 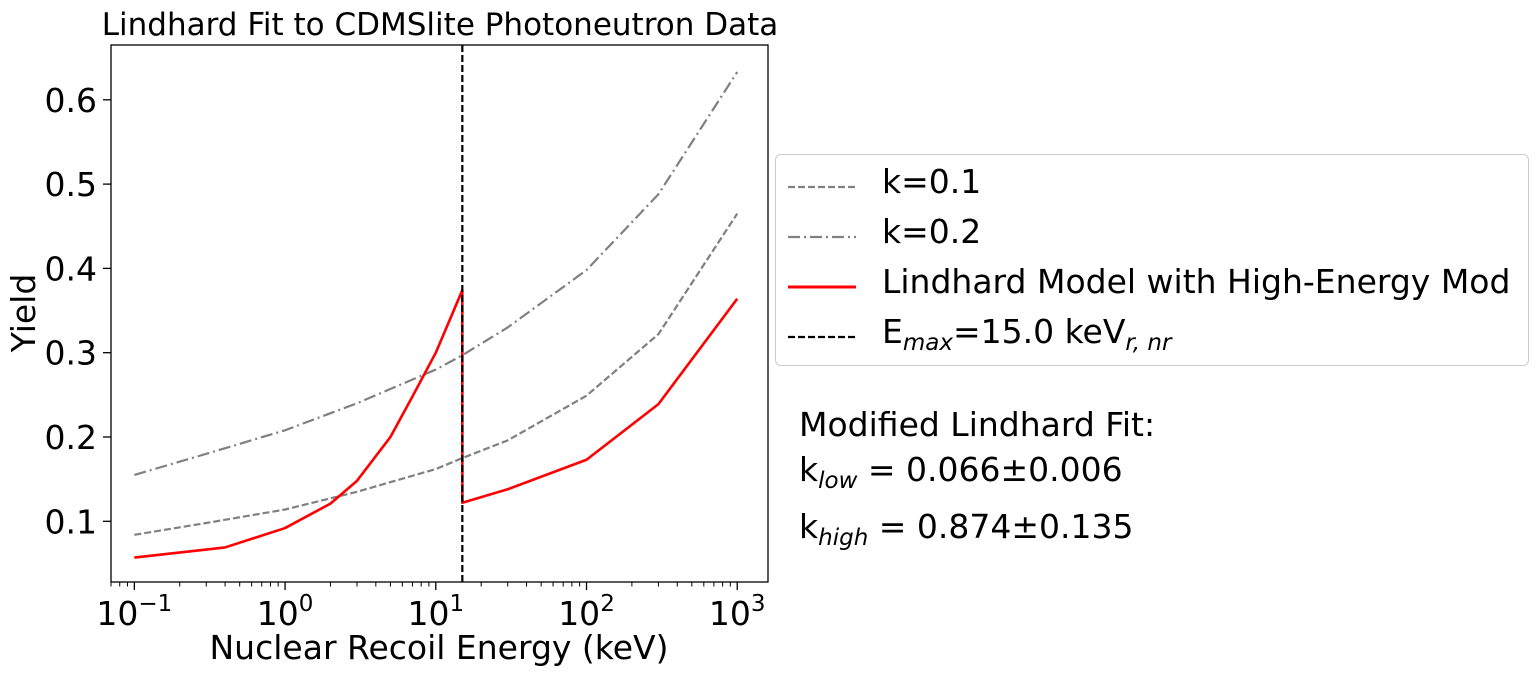 I want to click on x-tick-label: 10⁰, so click(x=285, y=612).